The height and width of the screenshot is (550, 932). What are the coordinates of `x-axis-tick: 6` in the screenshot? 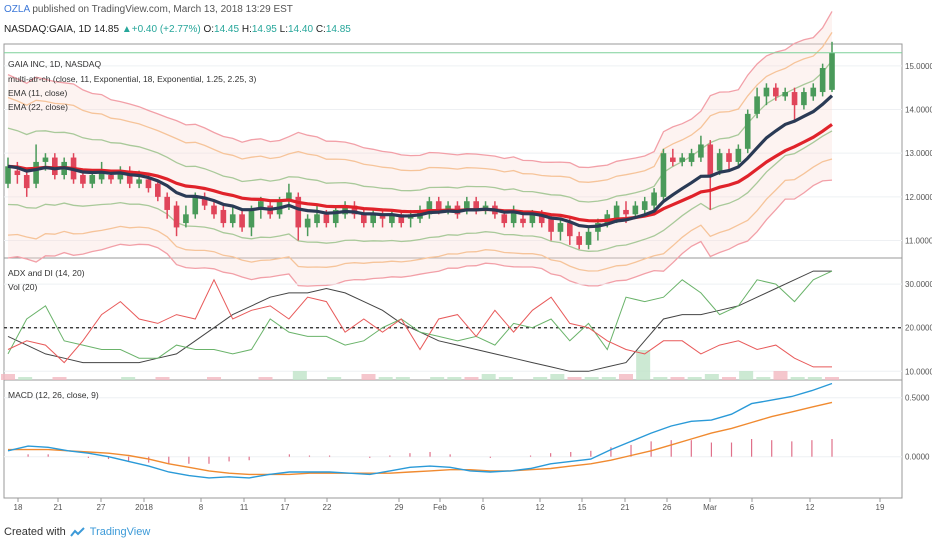 It's located at (752, 507).